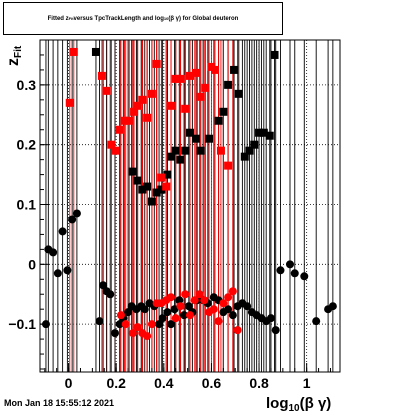 The height and width of the screenshot is (414, 400). I want to click on y-tick-label: 0, so click(32, 264).